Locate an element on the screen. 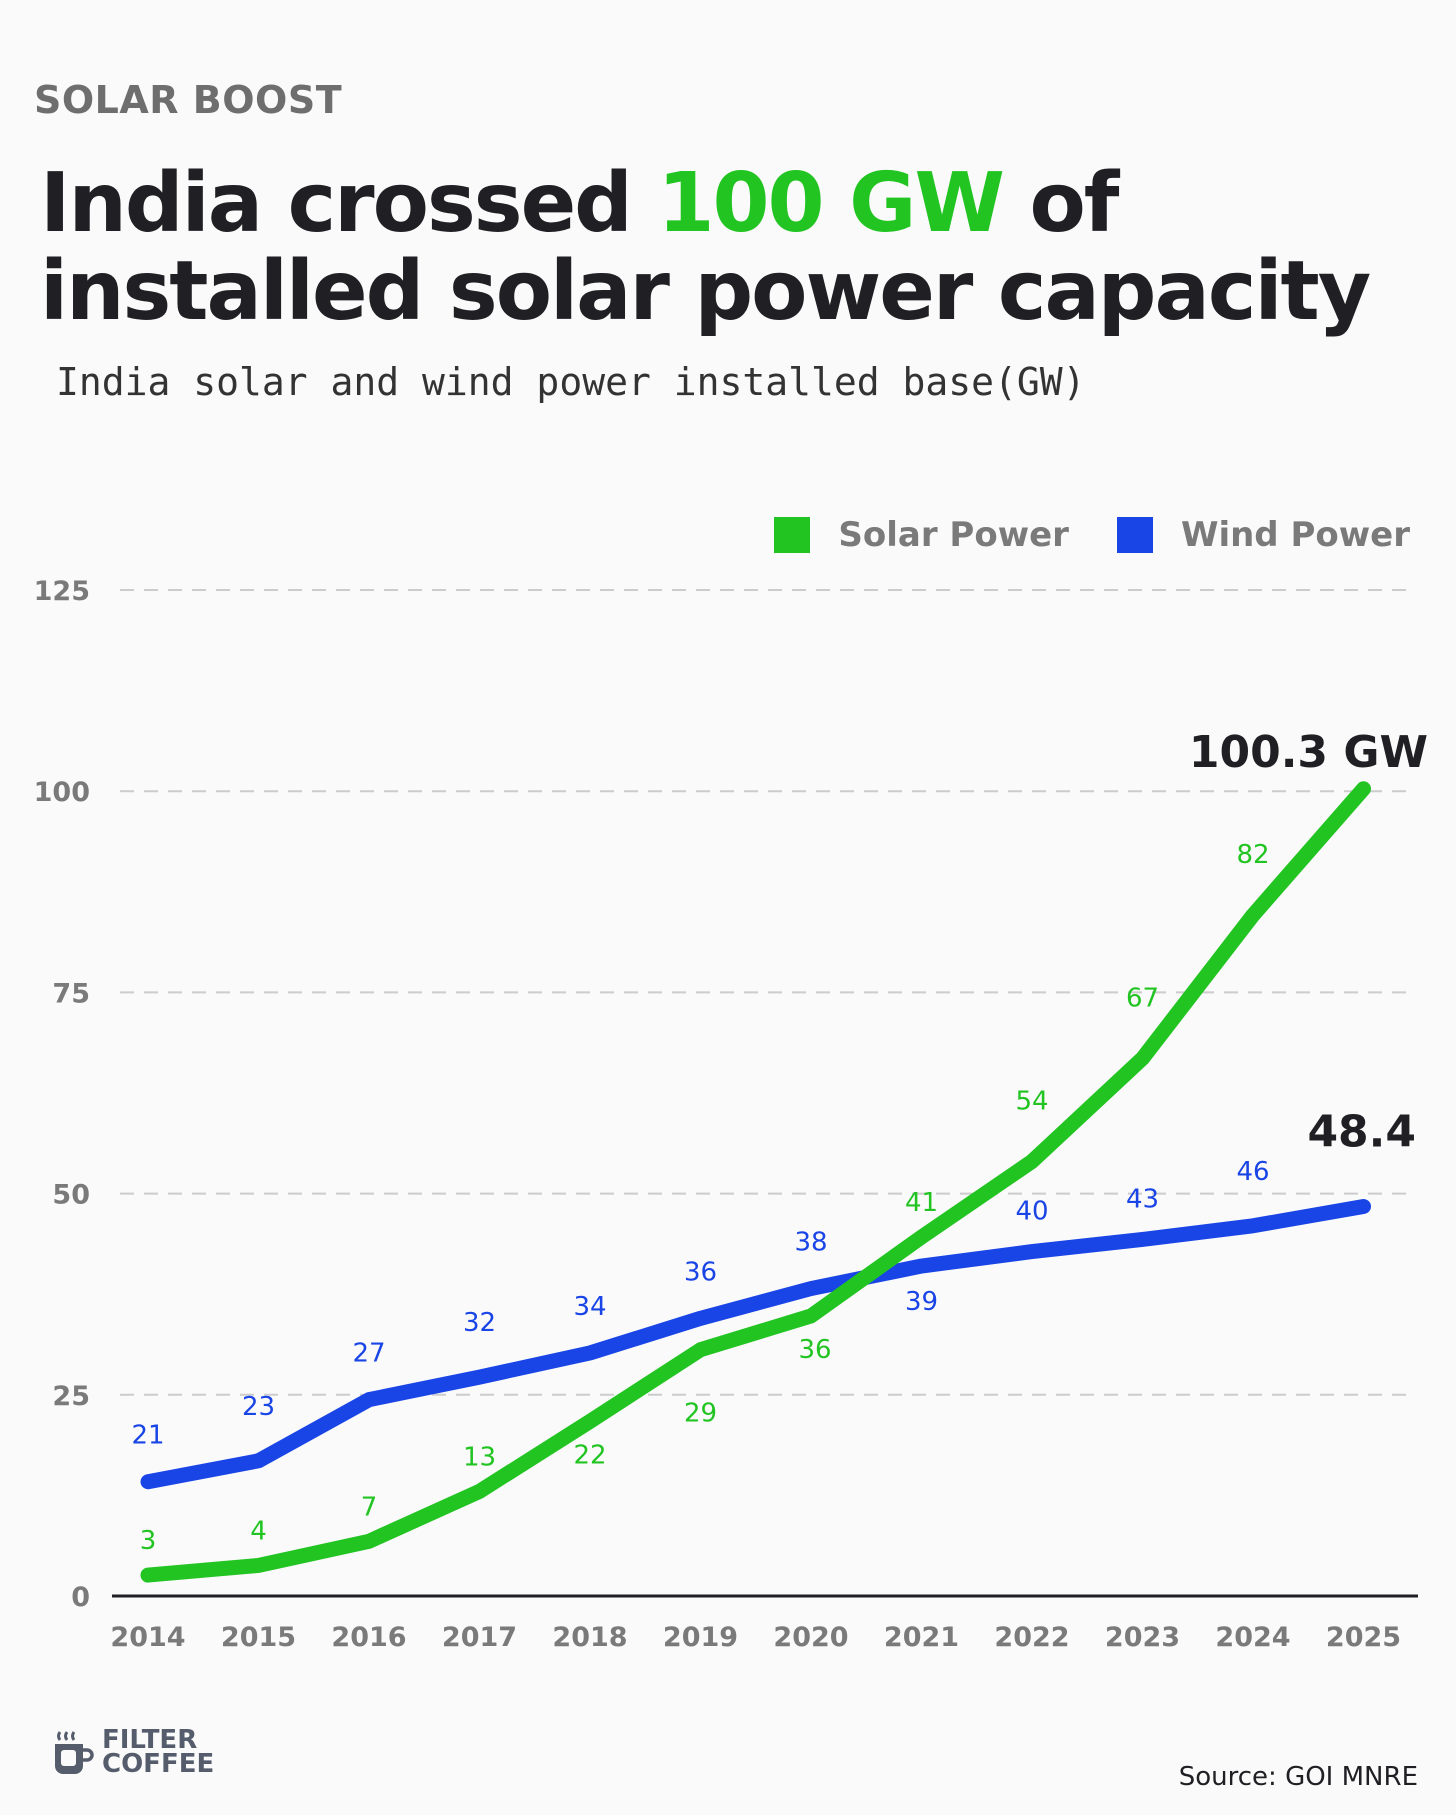 The image size is (1456, 1815). legend-item-wind: Wind Power is located at coordinates (1263, 535).